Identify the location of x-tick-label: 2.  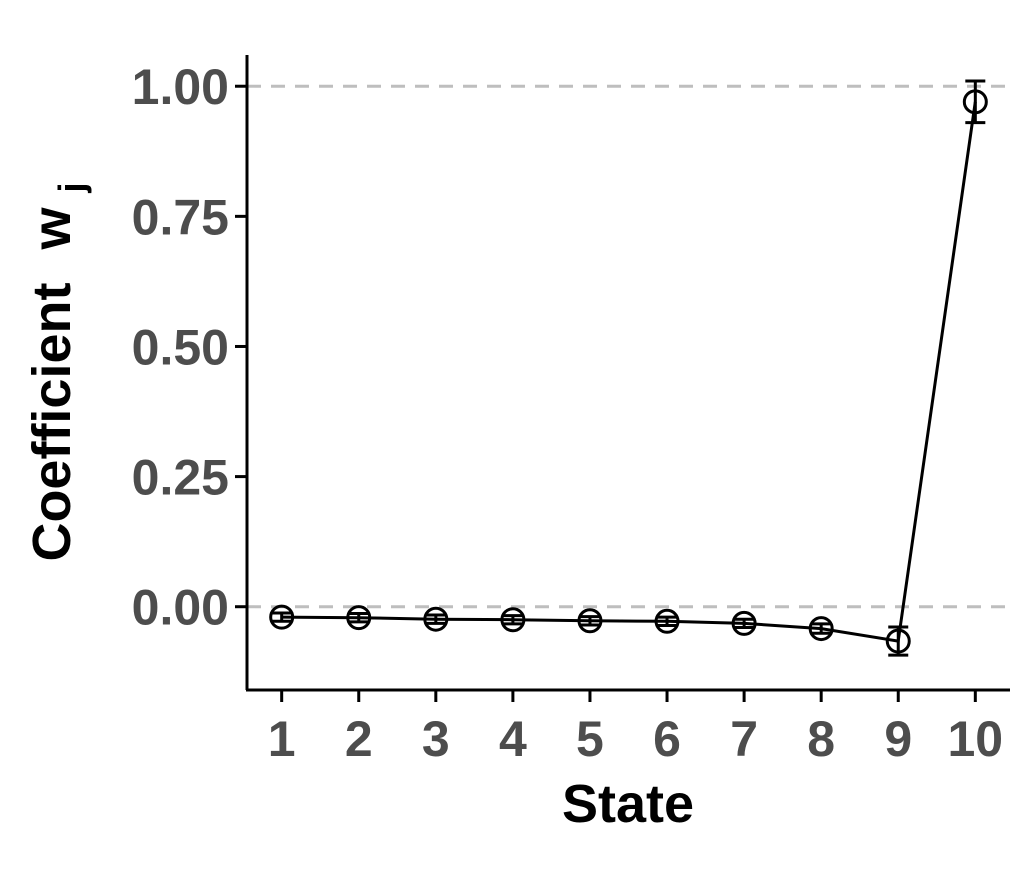
(359, 739).